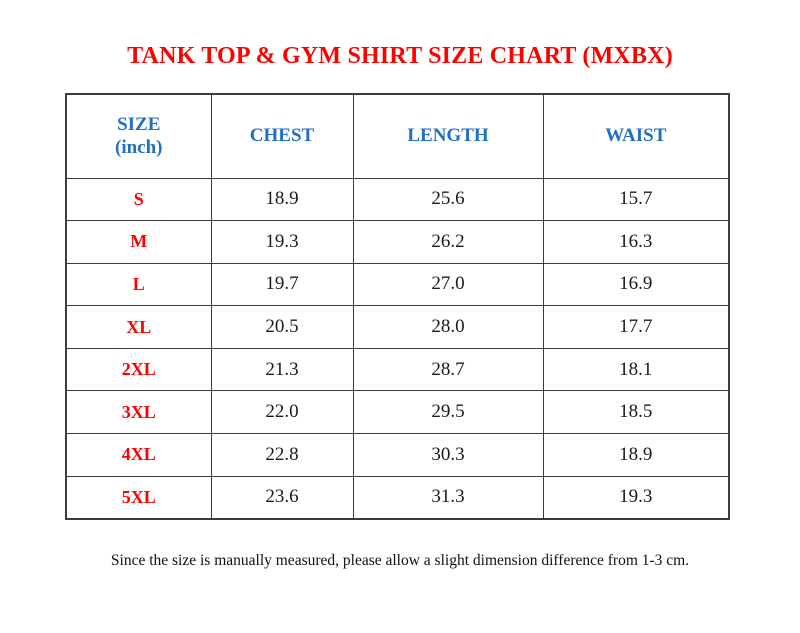 This screenshot has width=800, height=633. I want to click on table-row-5xl: 5XL 23.6 31.3 19.3, so click(397, 497).